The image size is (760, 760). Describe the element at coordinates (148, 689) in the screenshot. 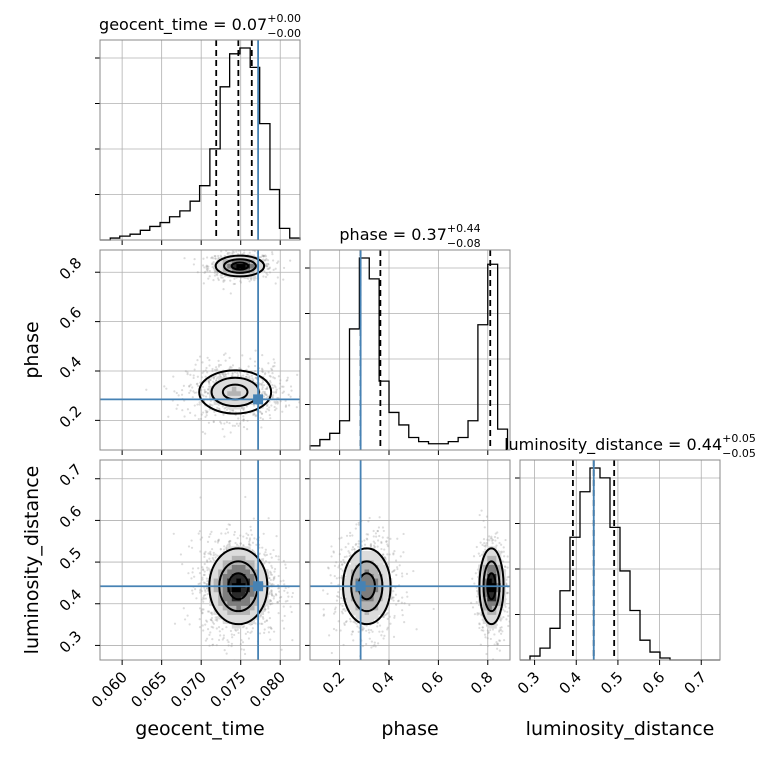

I see `x-tick-label: 0.065` at that location.